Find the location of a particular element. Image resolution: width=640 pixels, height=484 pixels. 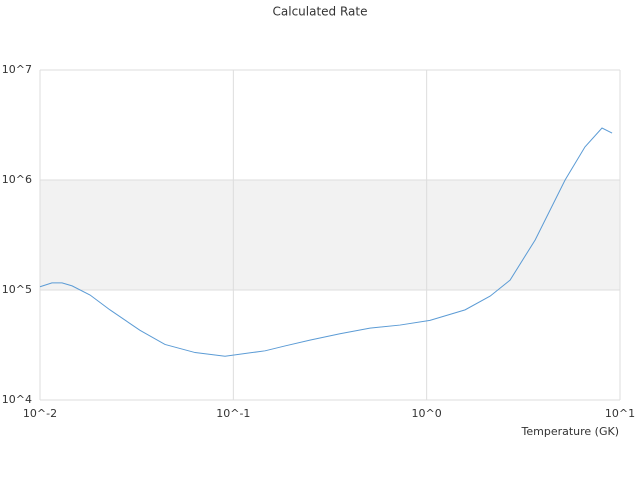

y-tick-label: 10^4 is located at coordinates (17, 399).